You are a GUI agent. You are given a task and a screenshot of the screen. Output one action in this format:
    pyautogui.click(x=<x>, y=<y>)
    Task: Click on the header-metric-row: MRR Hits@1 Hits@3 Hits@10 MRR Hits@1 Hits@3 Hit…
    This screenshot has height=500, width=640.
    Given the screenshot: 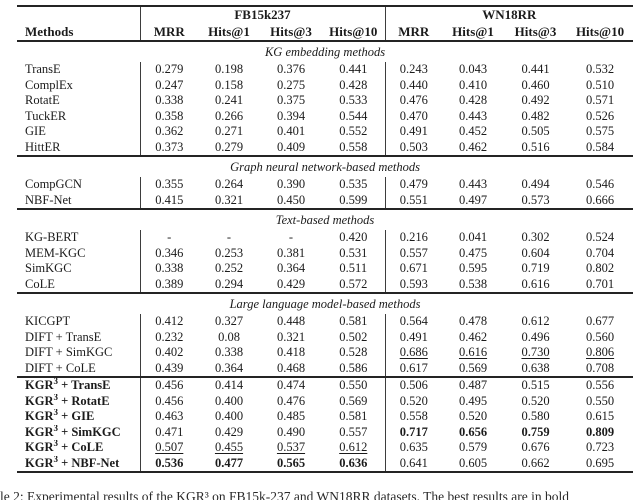 What is the action you would take?
    pyautogui.click(x=325, y=32)
    